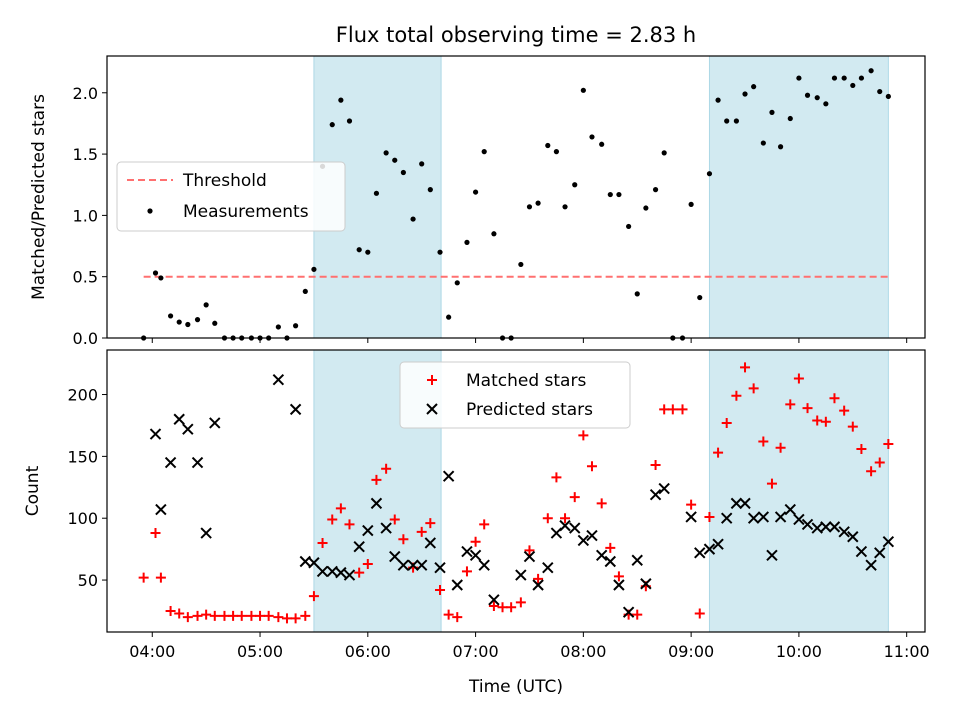 The width and height of the screenshot is (960, 720). What do you see at coordinates (516, 35) in the screenshot?
I see `chart-title: Flux total observing time = 2.83 h` at bounding box center [516, 35].